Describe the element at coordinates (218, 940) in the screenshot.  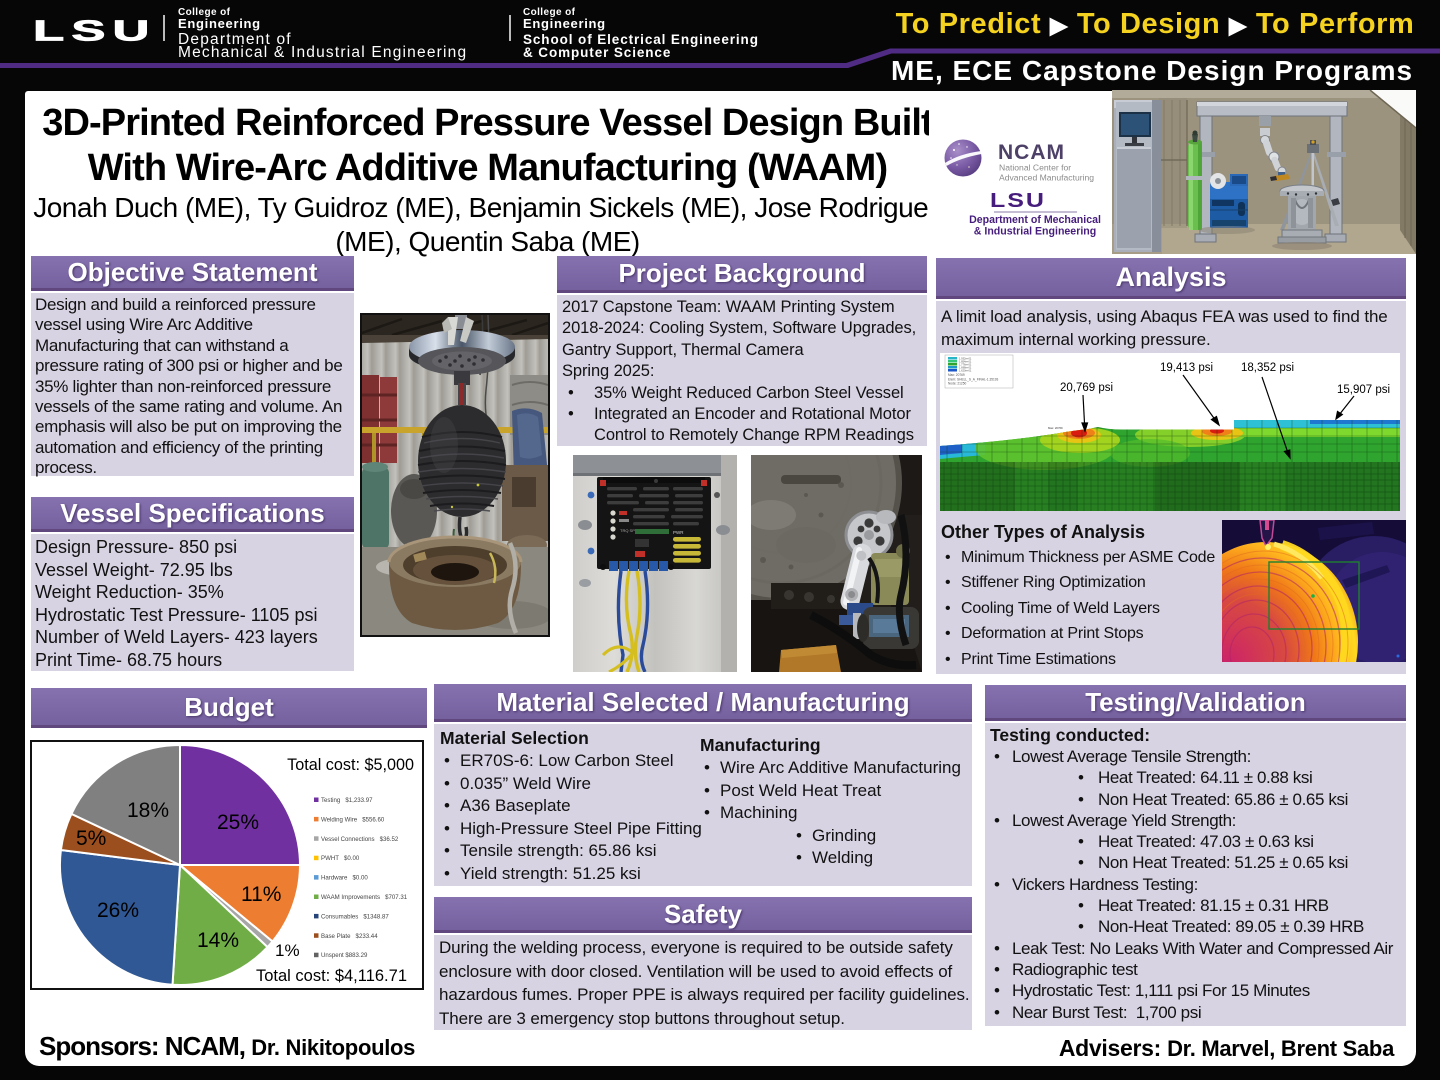
I see `svg-text: 14%` at that location.